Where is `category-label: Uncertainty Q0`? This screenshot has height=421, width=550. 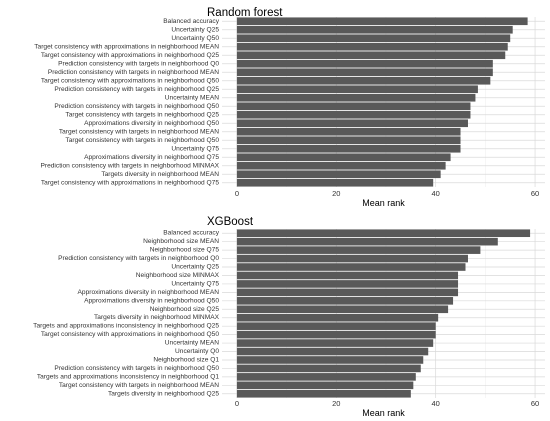
category-label: Uncertainty Q0 is located at coordinates (197, 351).